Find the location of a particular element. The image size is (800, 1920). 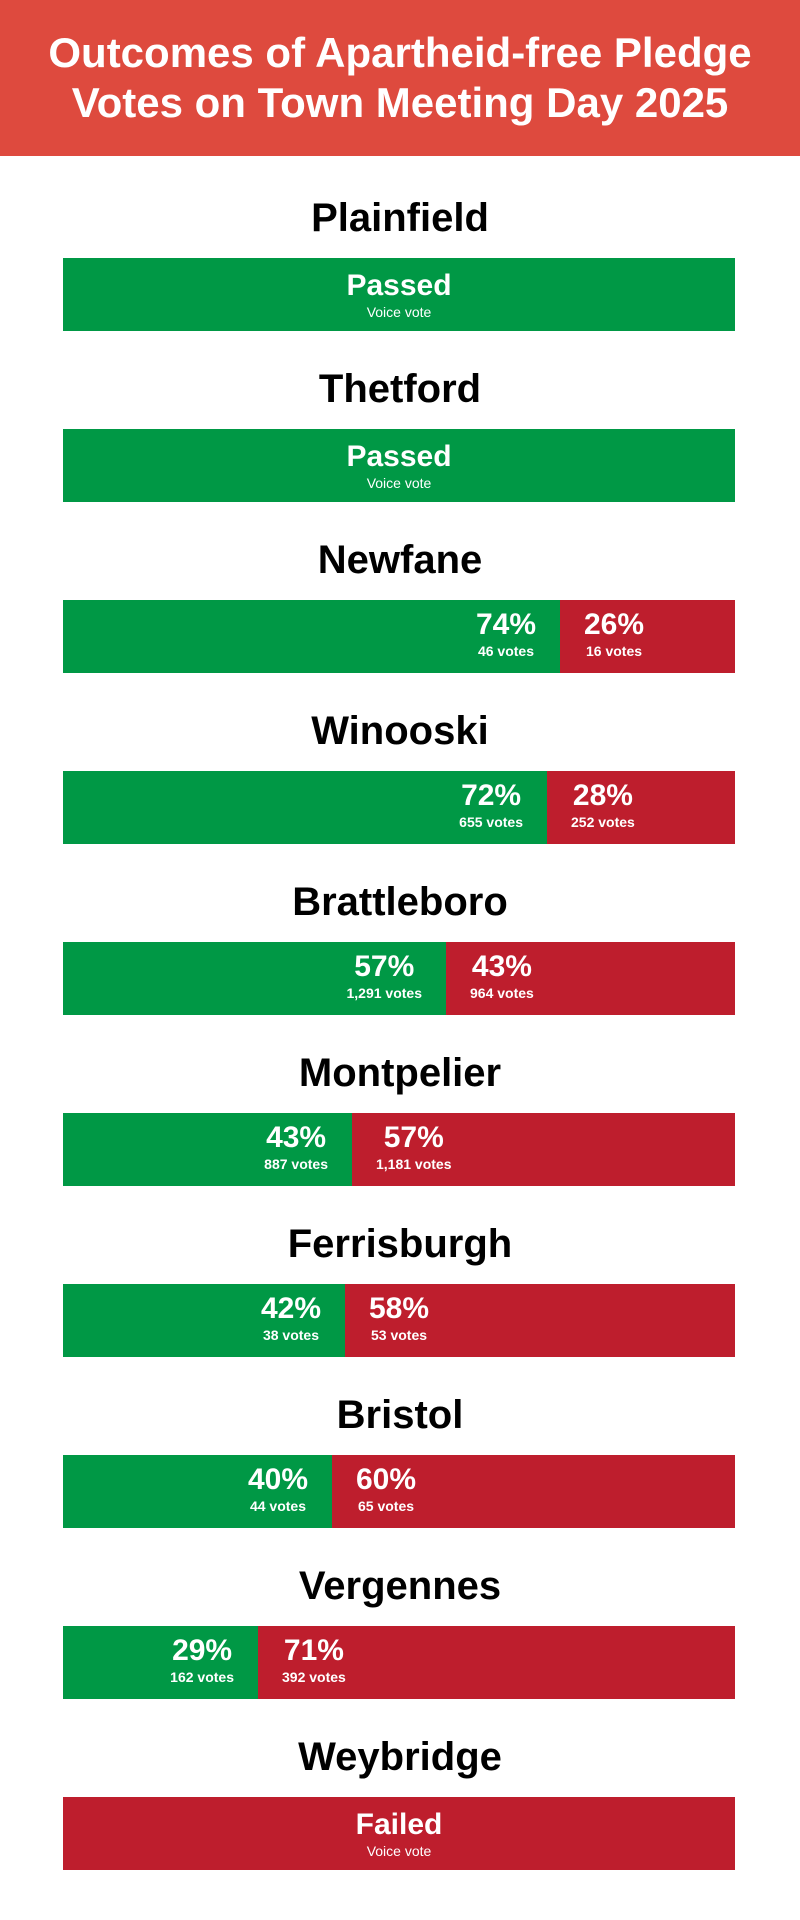

yes-percent-label: 72% is located at coordinates (491, 795).